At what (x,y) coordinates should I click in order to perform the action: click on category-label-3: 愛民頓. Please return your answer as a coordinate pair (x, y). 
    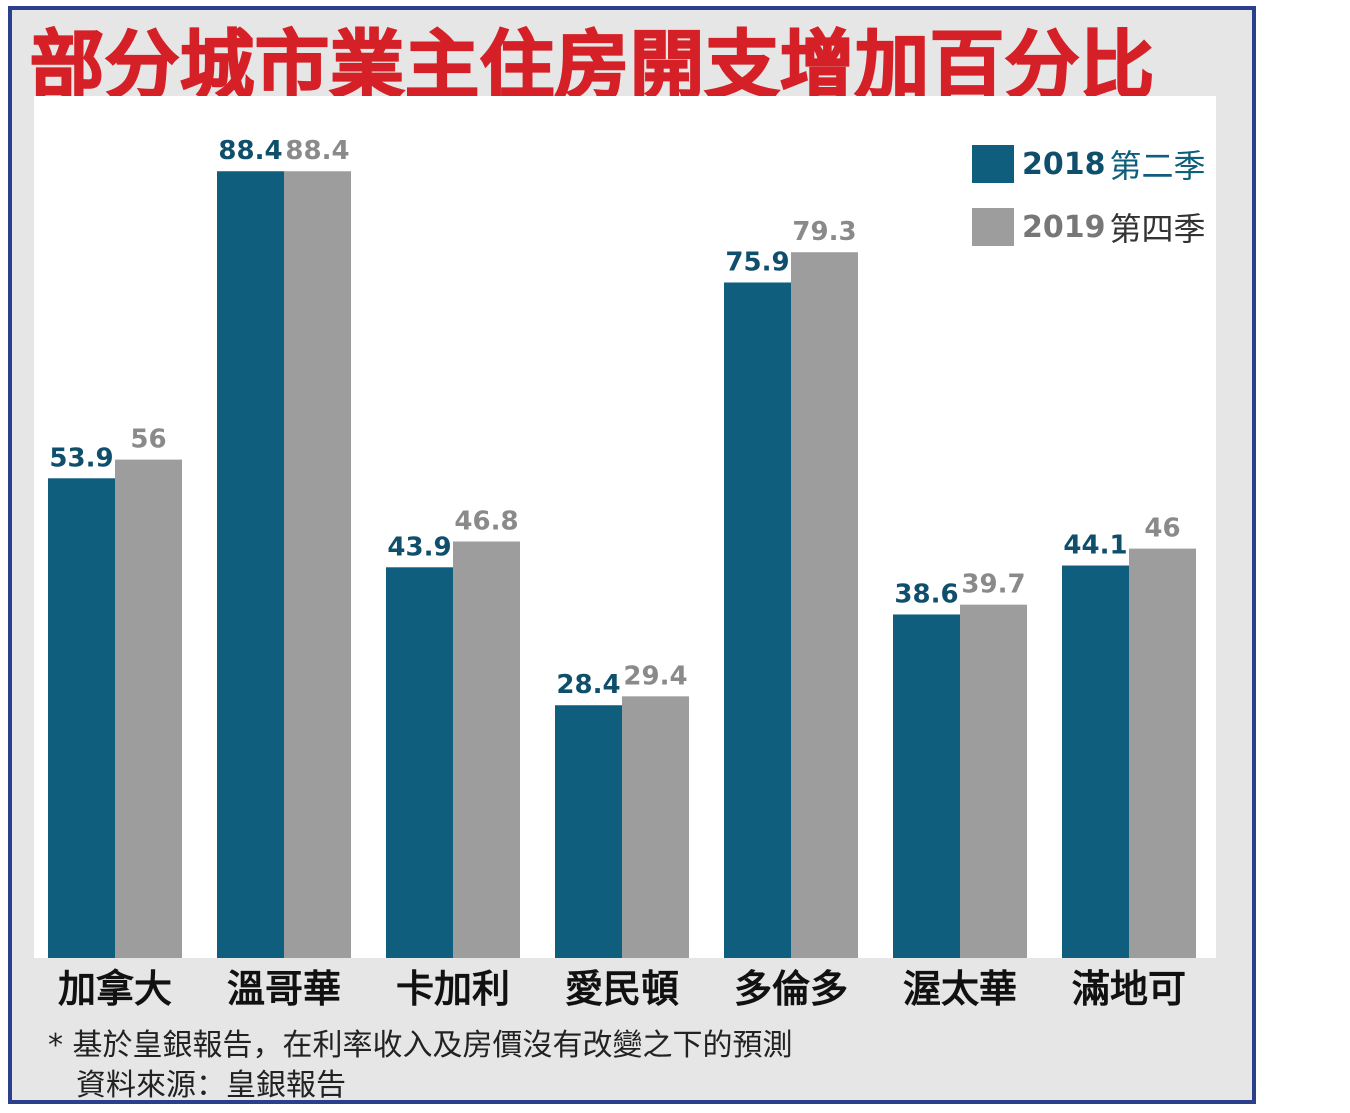
    Looking at the image, I should click on (621, 989).